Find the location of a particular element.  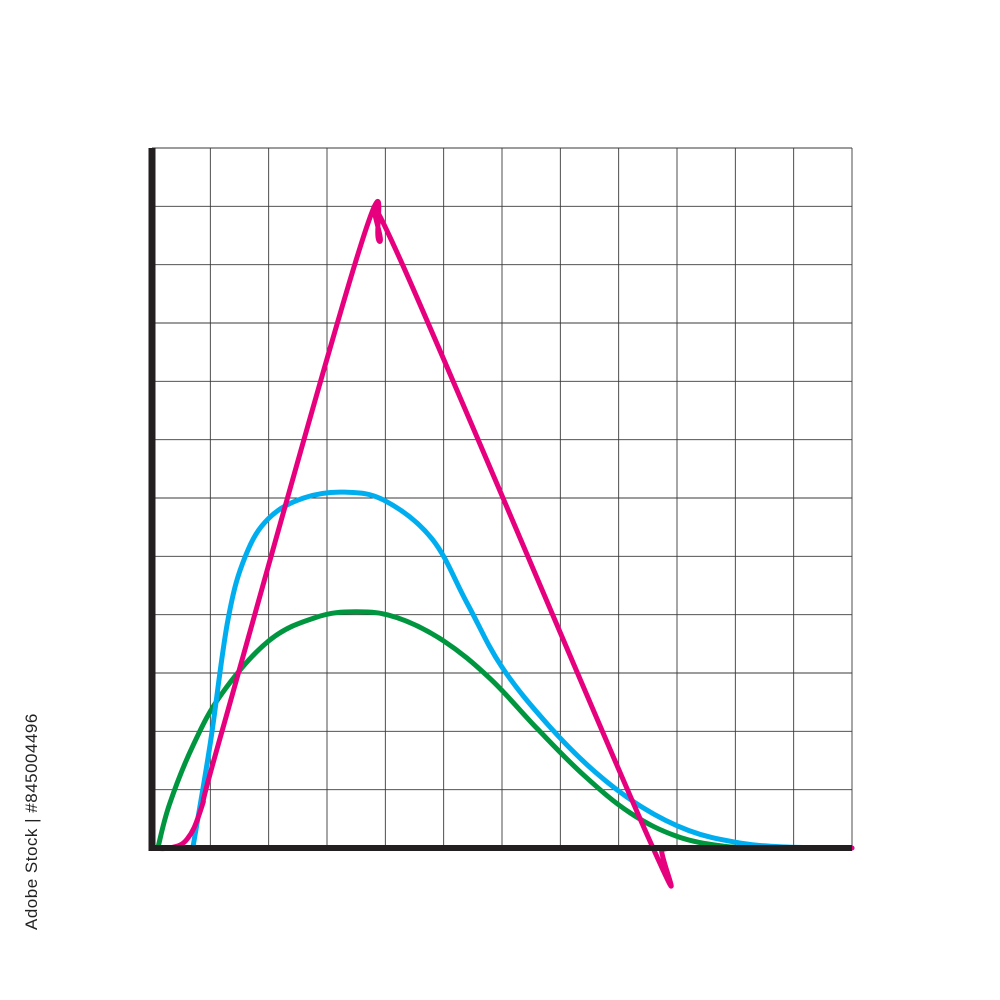

stock-id-label: Adobe Stock | #845004496 is located at coordinates (31, 821).